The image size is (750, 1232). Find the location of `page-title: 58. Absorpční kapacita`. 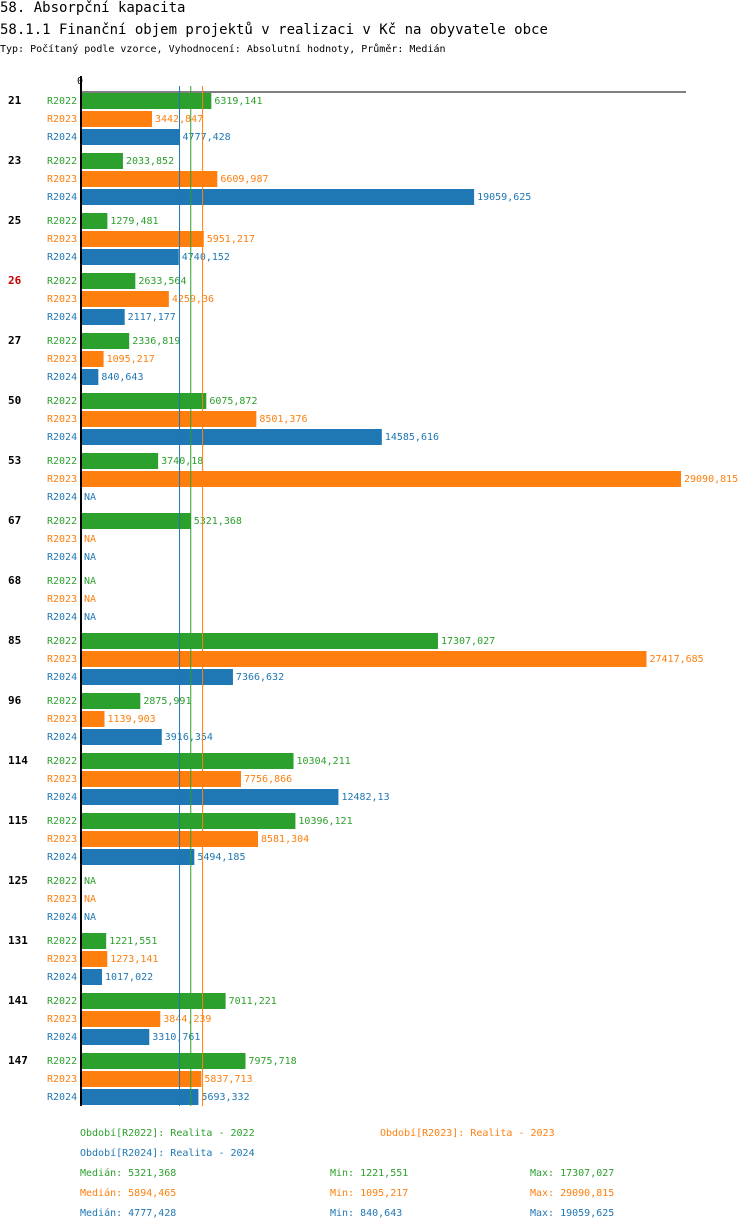

page-title: 58. Absorpční kapacita is located at coordinates (93, 8).